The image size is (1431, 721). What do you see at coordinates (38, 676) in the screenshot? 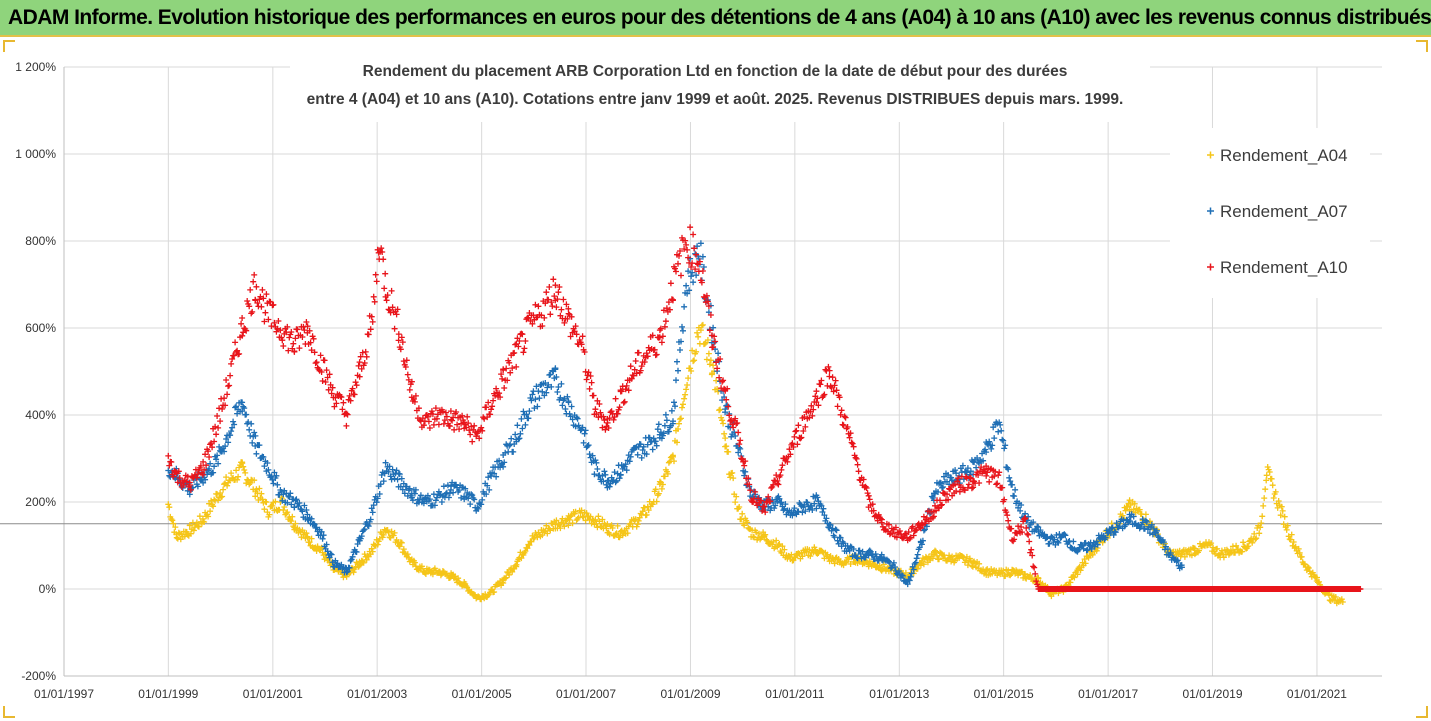
I see `y-tick-label: -200%` at bounding box center [38, 676].